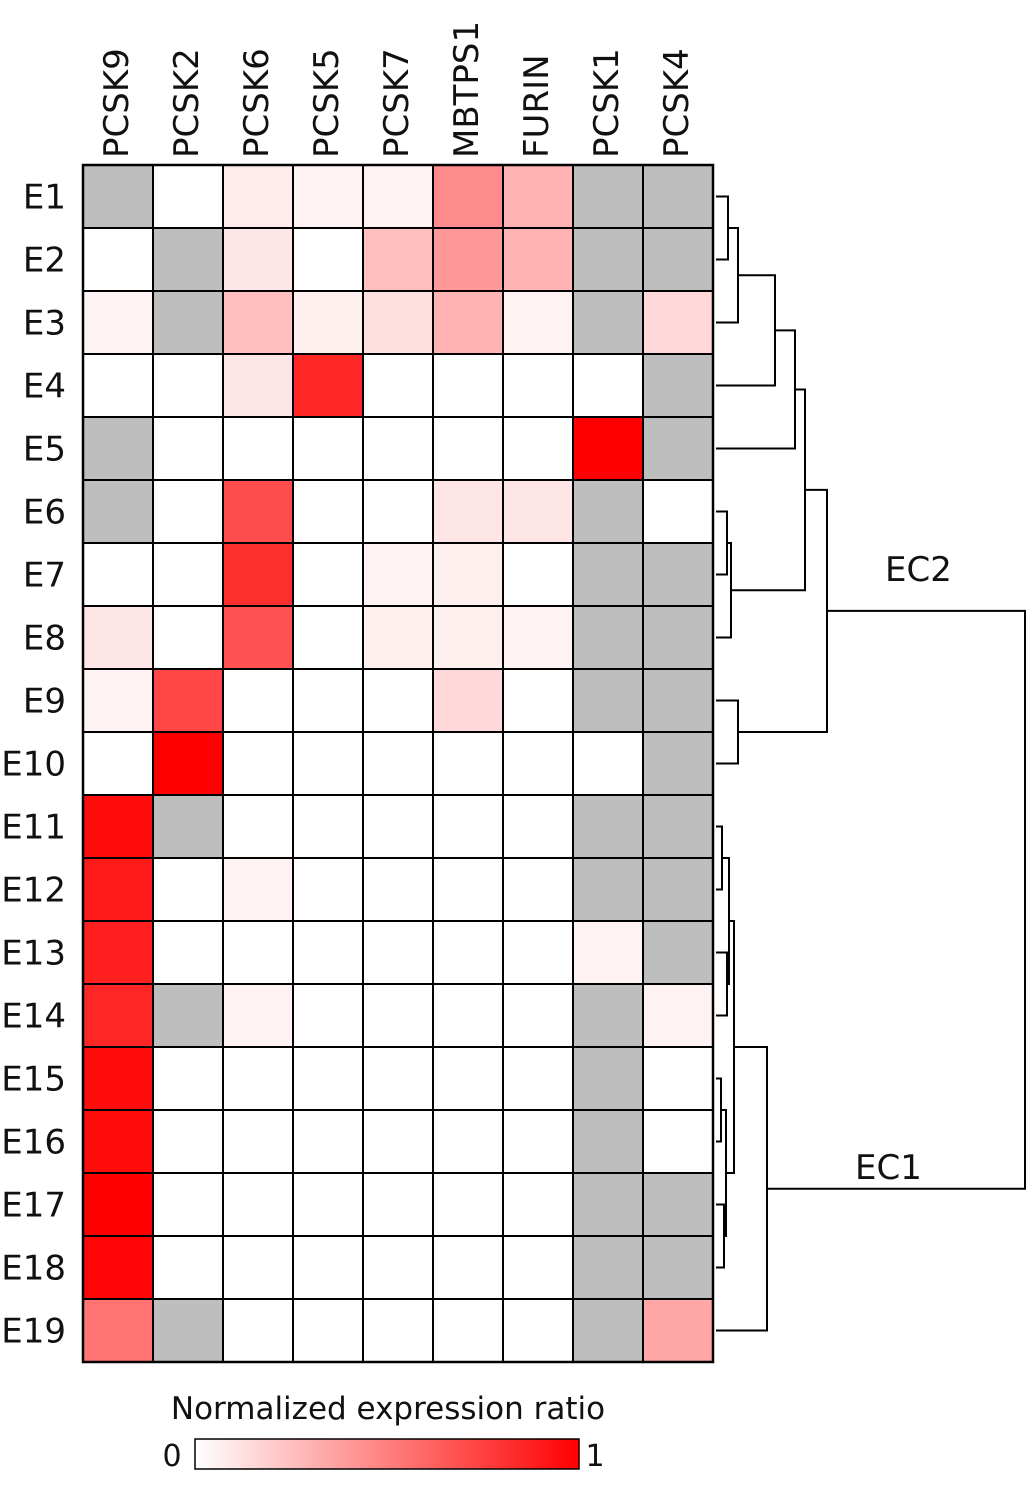 Image resolution: width=1033 pixels, height=1486 pixels. I want to click on cell-e18-pcsk5, so click(328, 1267).